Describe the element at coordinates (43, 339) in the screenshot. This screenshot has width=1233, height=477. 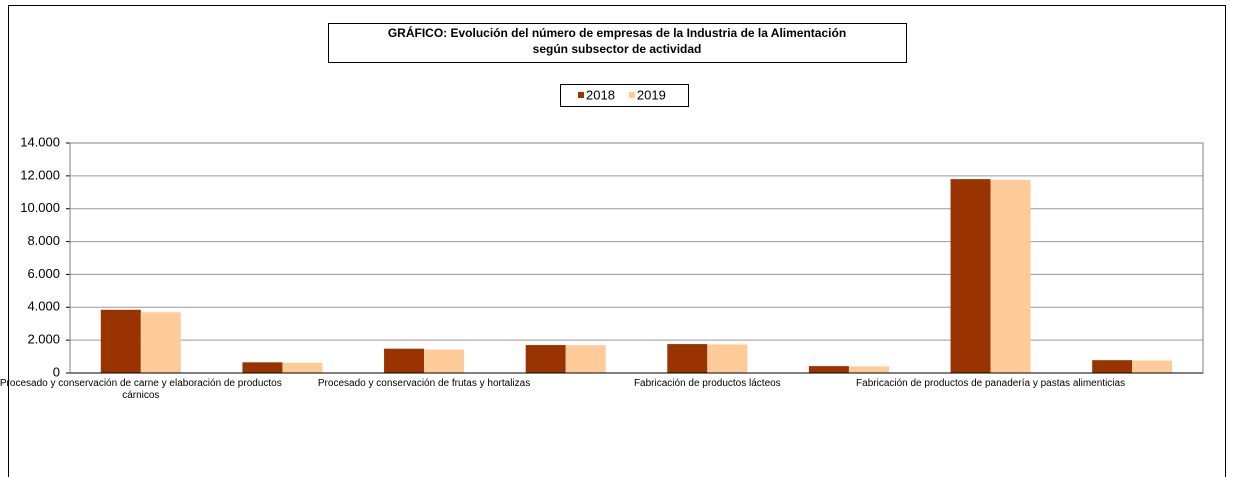
I see `y-tick-label: 2.000` at that location.